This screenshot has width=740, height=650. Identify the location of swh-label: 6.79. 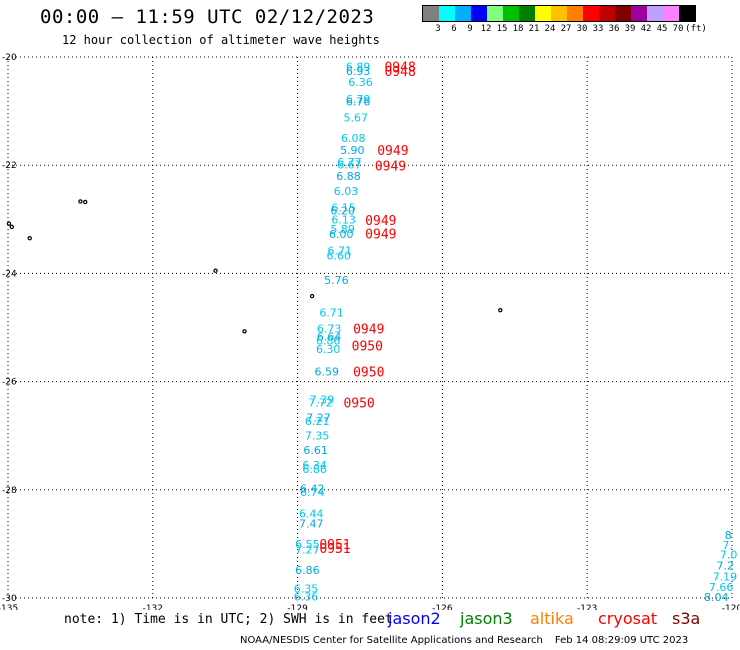
(358, 99).